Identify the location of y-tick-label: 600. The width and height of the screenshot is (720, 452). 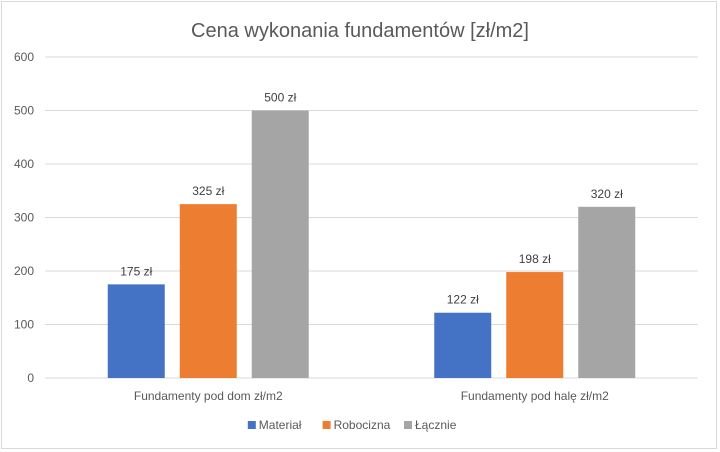
(24, 57).